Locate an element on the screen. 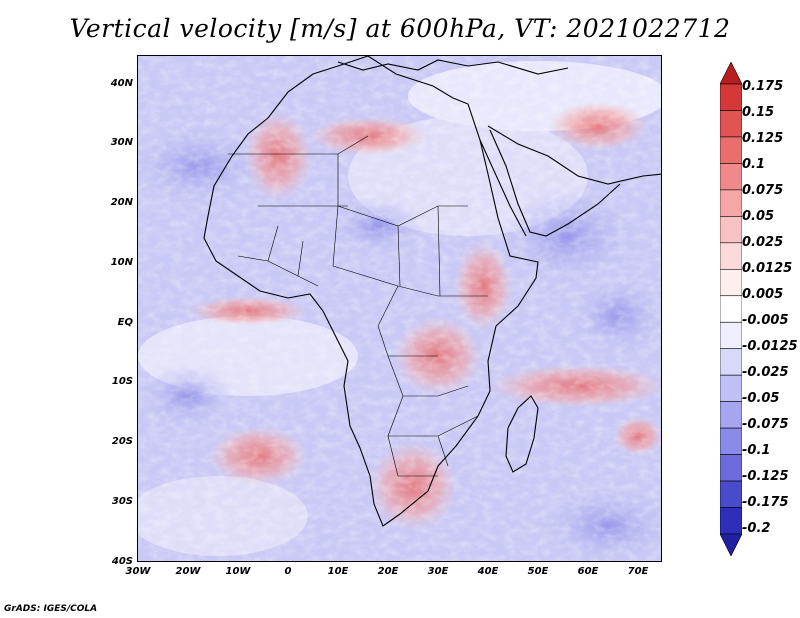 This screenshot has height=618, width=800. colorbar-label: 0.15 is located at coordinates (758, 112).